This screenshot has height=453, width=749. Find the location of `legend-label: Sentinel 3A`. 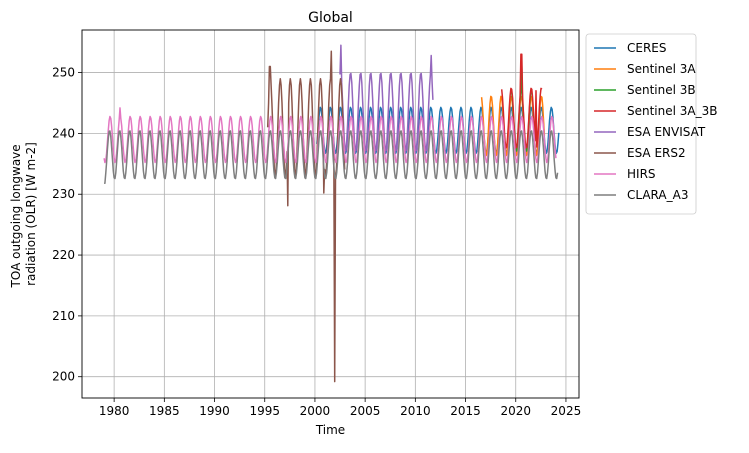

legend-label: Sentinel 3A is located at coordinates (661, 69).